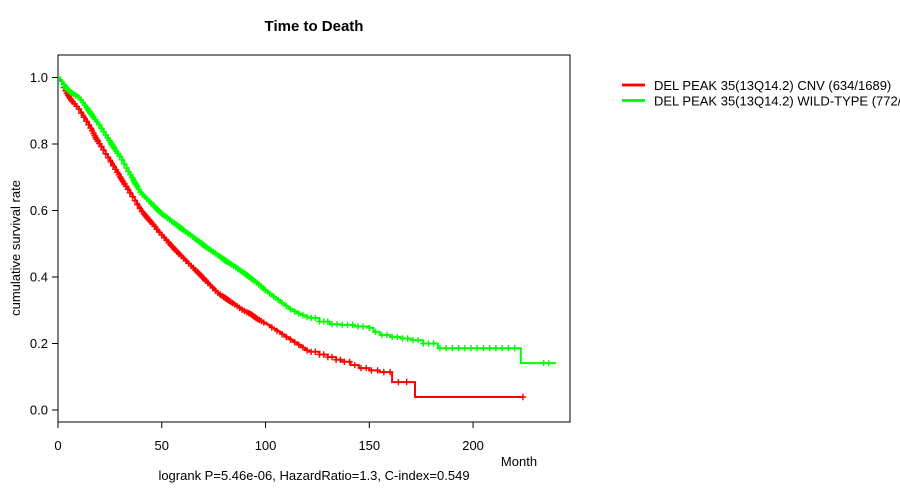 The width and height of the screenshot is (900, 500). I want to click on y-tick-label: 0.6, so click(39, 210).